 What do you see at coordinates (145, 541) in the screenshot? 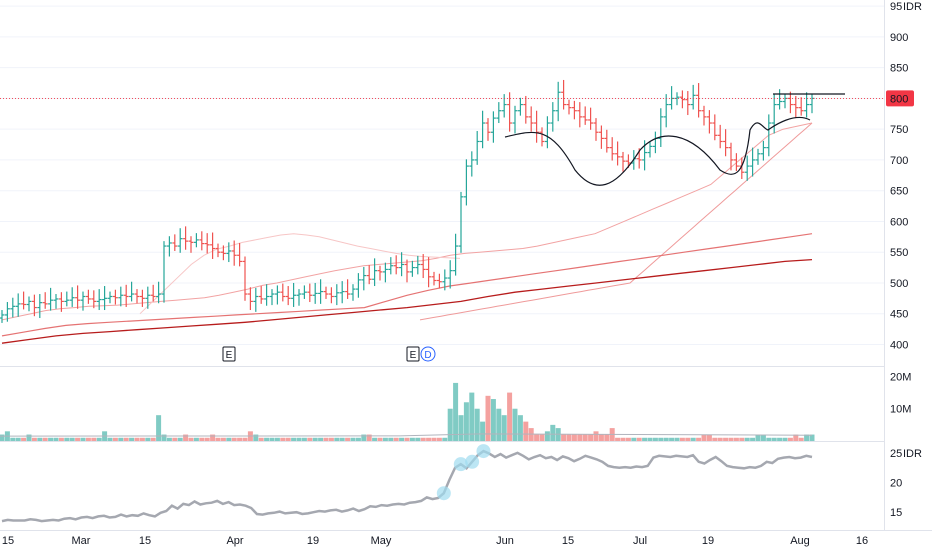
I see `time-tick-label: 15` at bounding box center [145, 541].